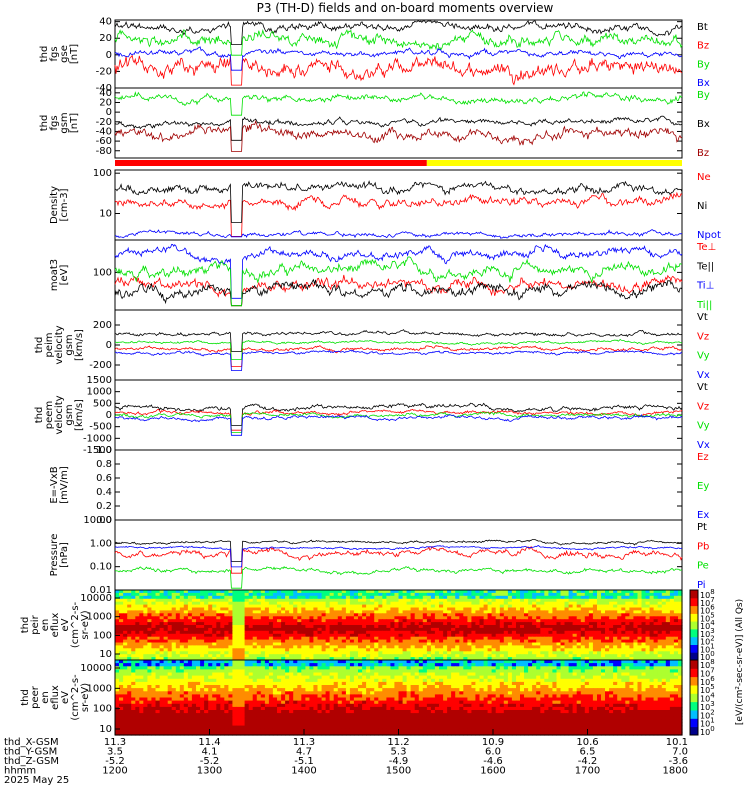  I want to click on series-By-trace, so click(398, 42).